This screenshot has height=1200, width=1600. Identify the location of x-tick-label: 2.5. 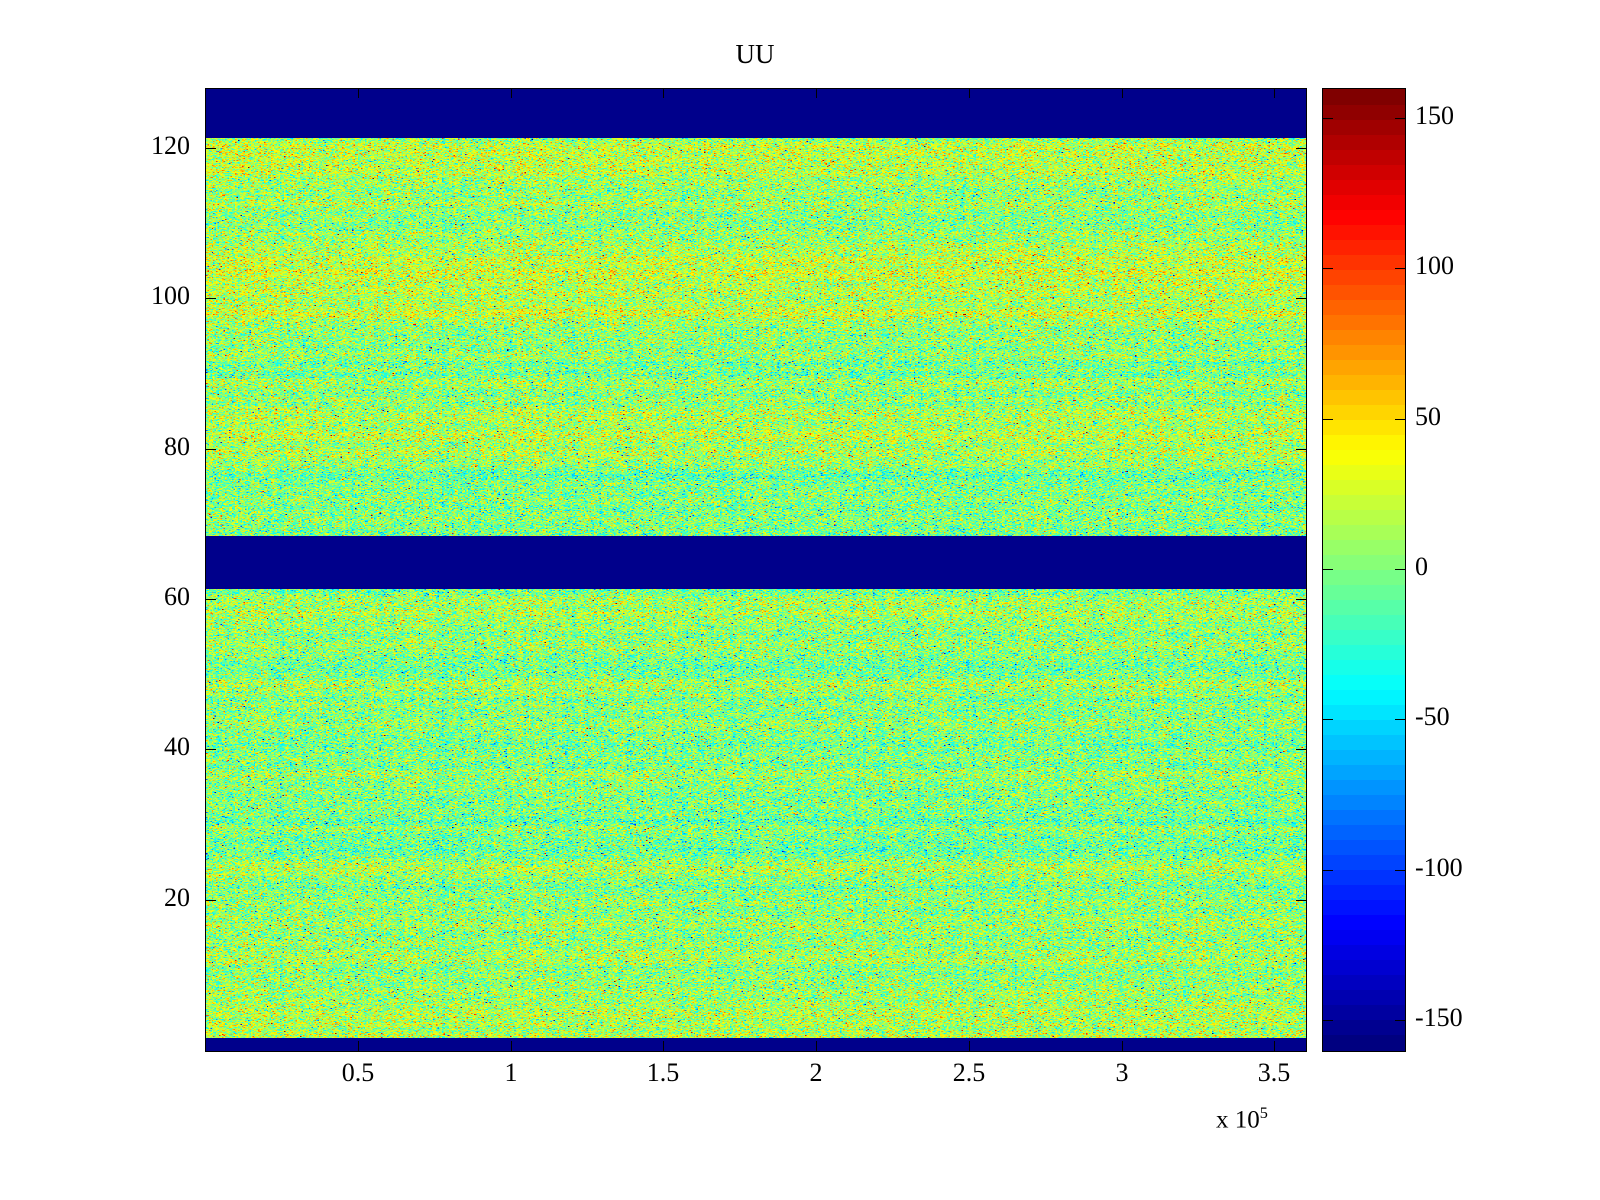
(969, 1072).